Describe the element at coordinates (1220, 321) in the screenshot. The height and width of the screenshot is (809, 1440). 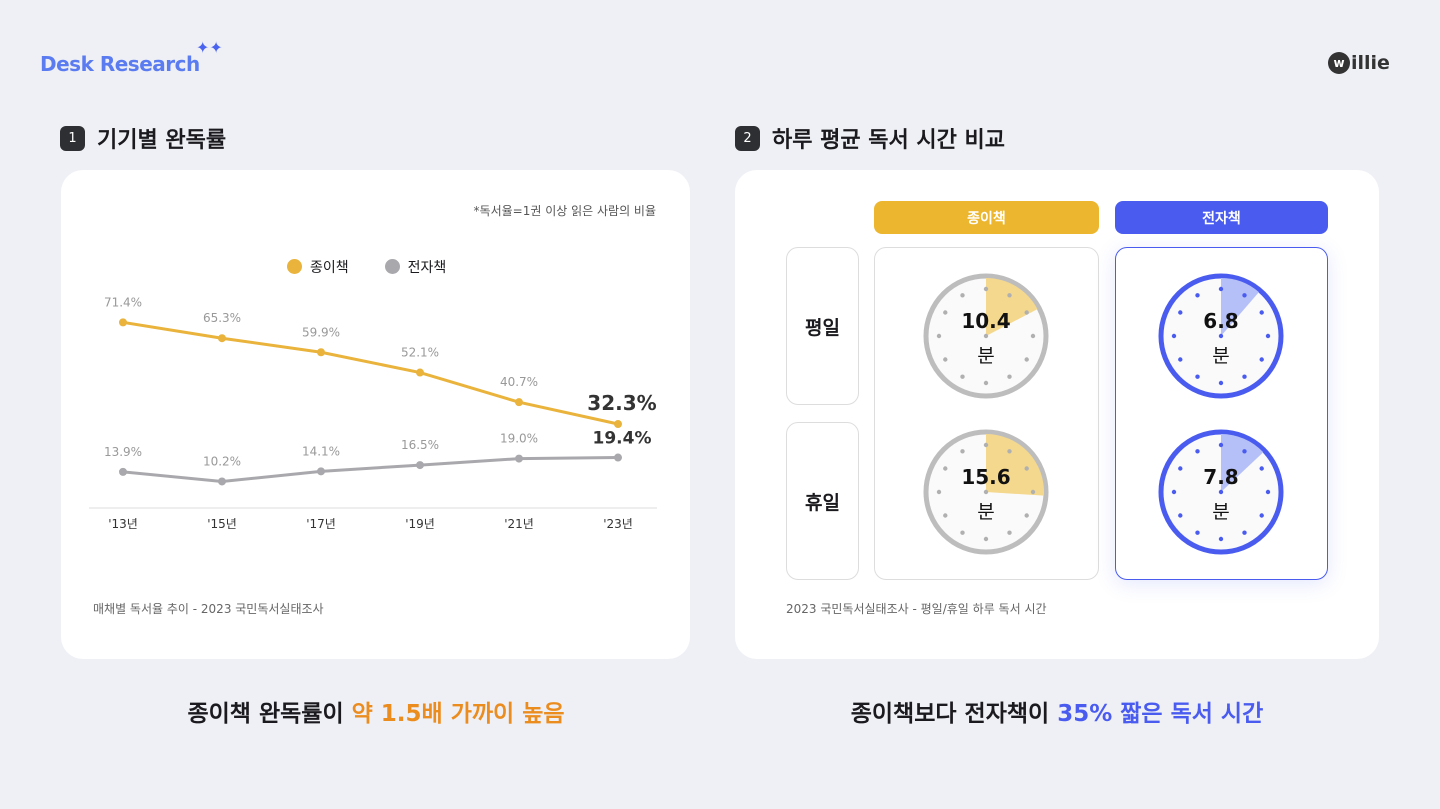
I see `time-value: 6.8` at that location.